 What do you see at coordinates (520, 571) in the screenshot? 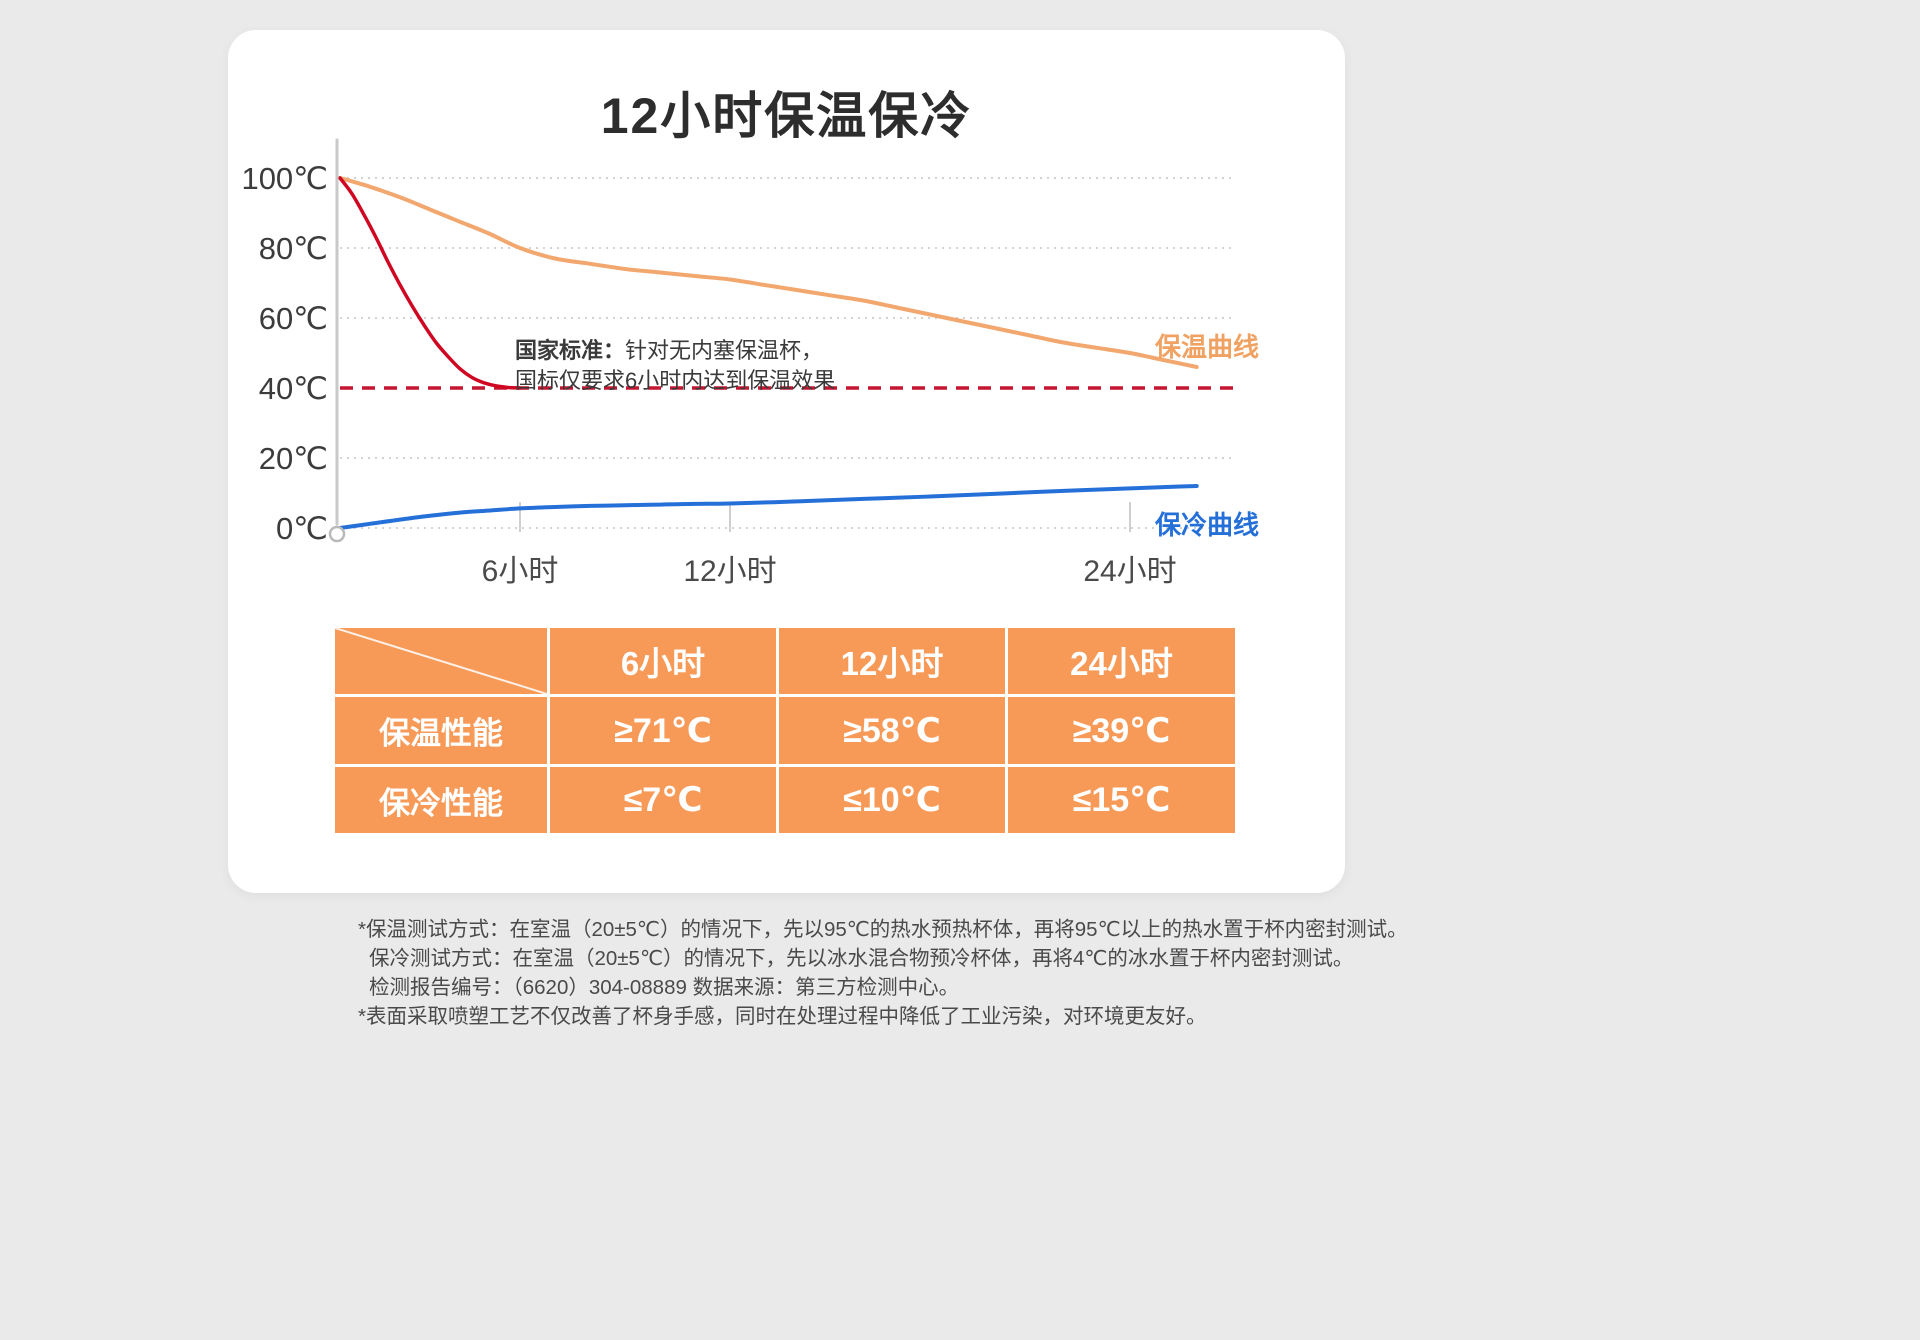
I see `x-tick-label: 6小时` at bounding box center [520, 571].